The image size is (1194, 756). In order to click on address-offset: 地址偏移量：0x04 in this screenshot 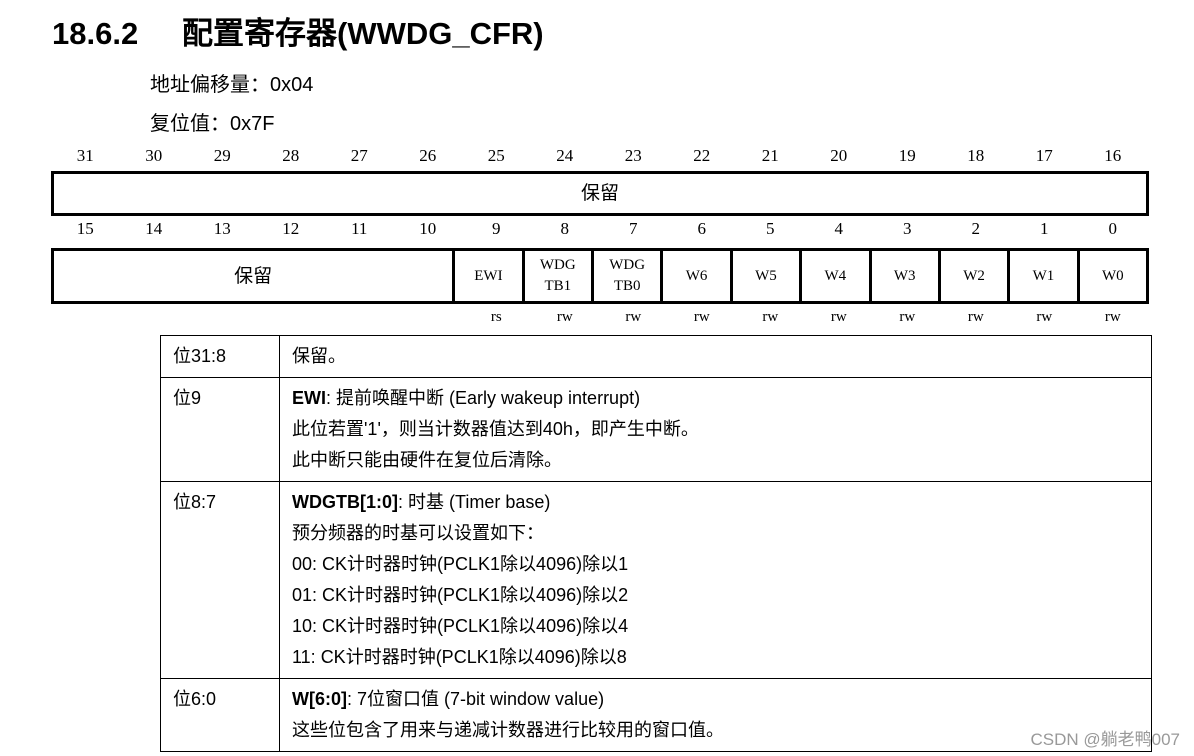, I will do `click(231, 82)`.